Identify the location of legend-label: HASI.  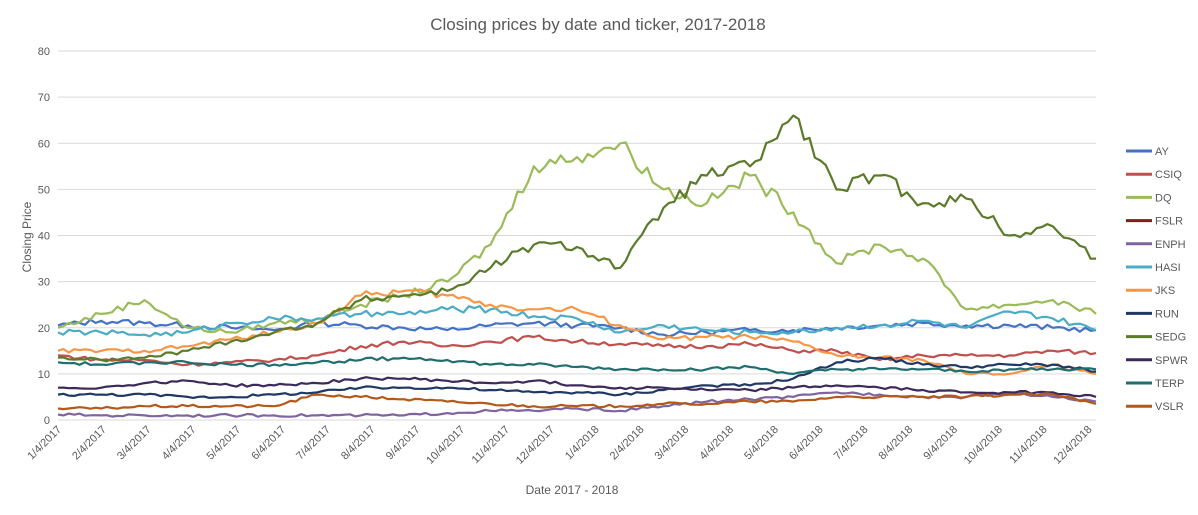
(1168, 268).